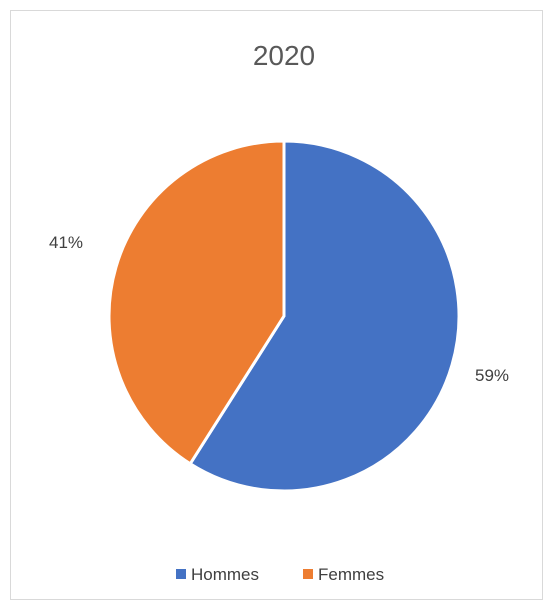  I want to click on legend: Hommes Femmes, so click(280, 574).